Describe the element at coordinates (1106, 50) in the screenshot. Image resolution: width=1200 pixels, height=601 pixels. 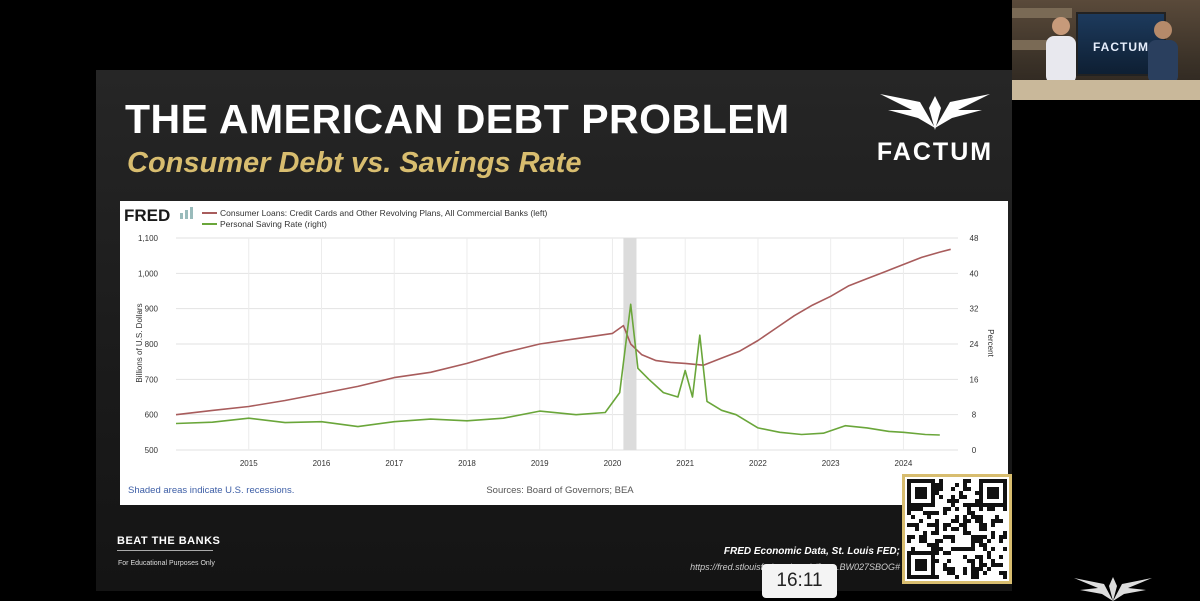
I see `webcam-overlay: FACTUM` at that location.